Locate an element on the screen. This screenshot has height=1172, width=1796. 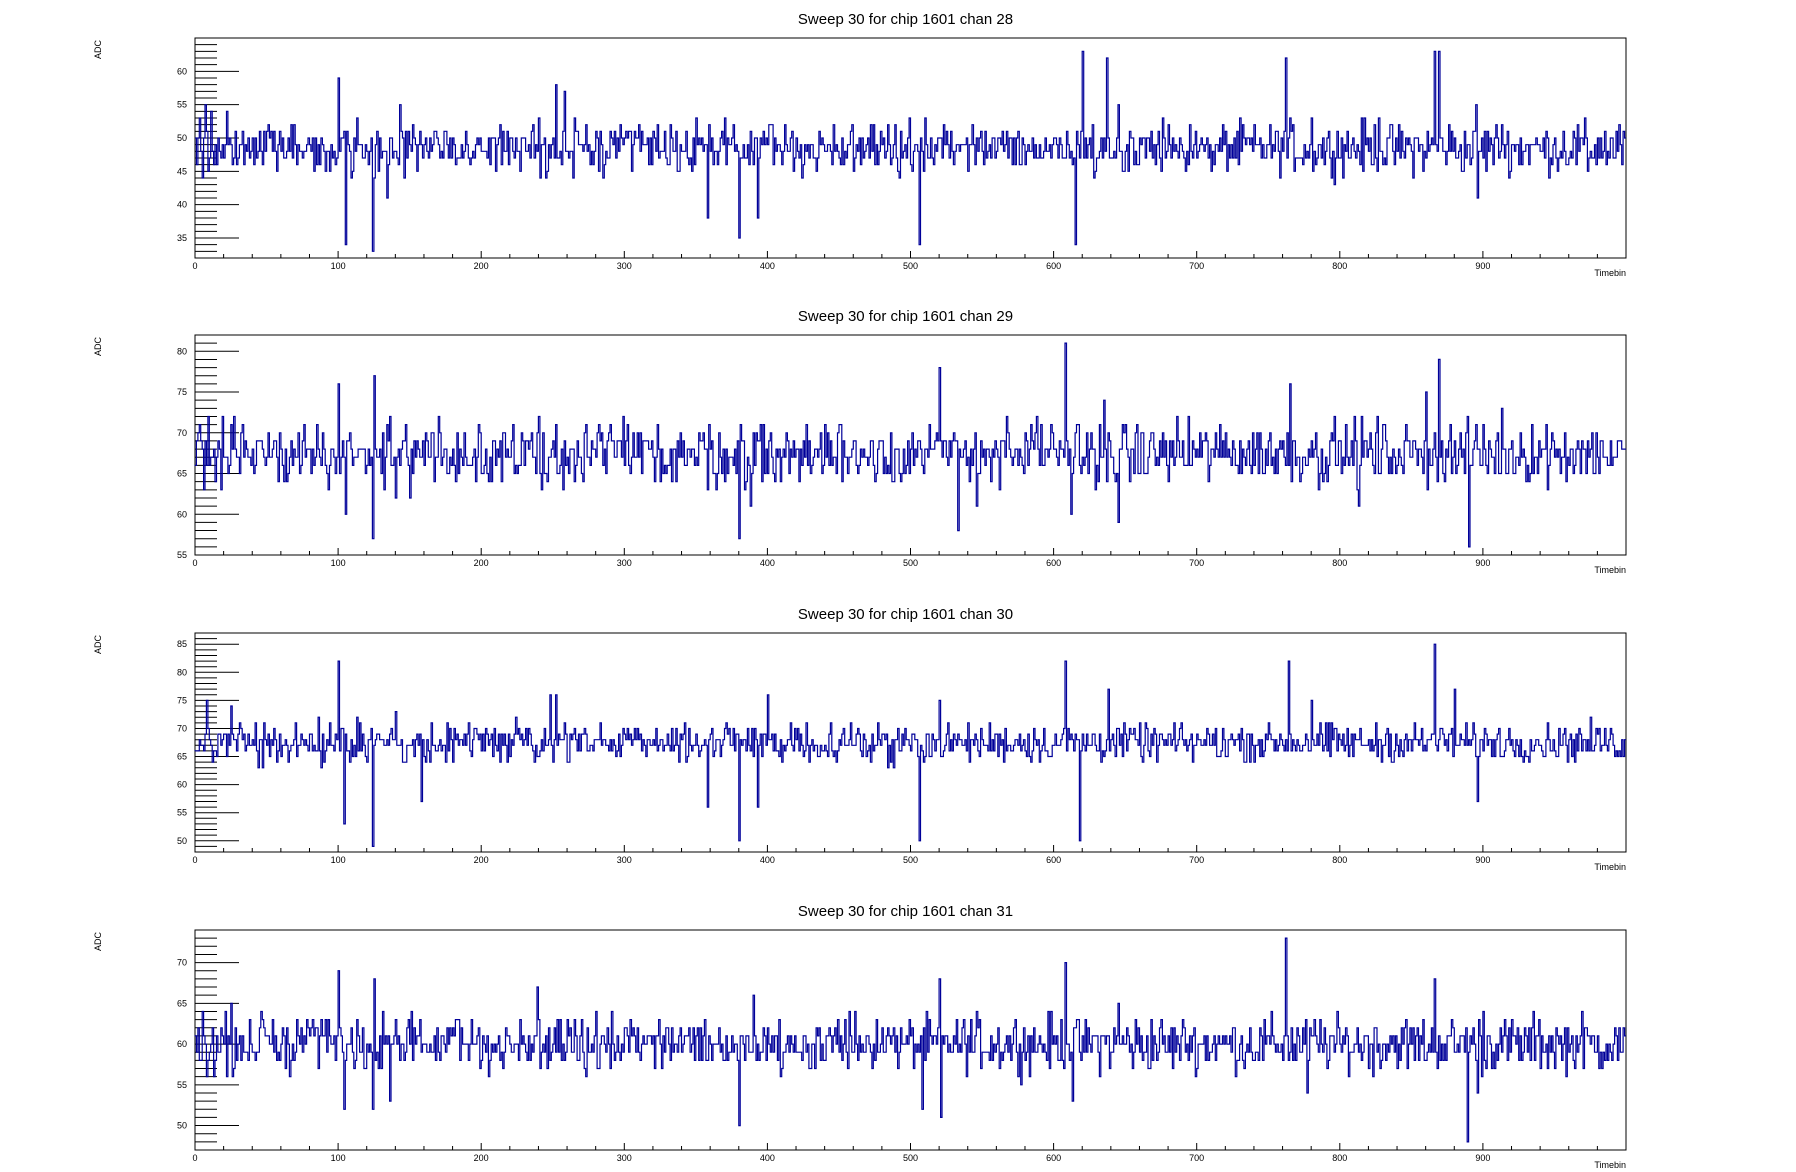
chart-title: Sweep 30 for chip 1601 chan 29 is located at coordinates (905, 316).